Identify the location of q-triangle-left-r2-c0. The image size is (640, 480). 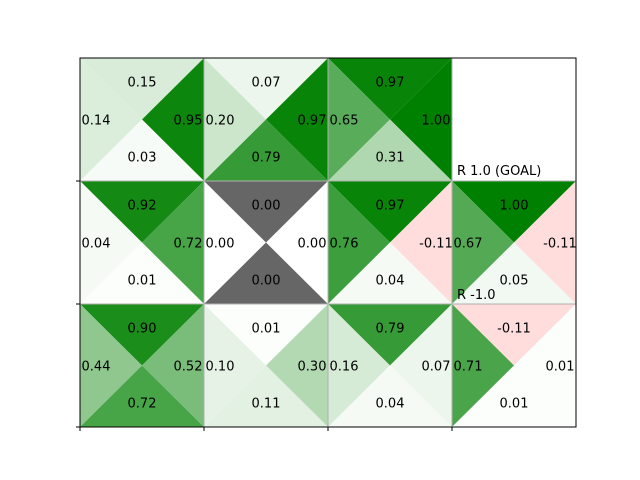
(111, 365).